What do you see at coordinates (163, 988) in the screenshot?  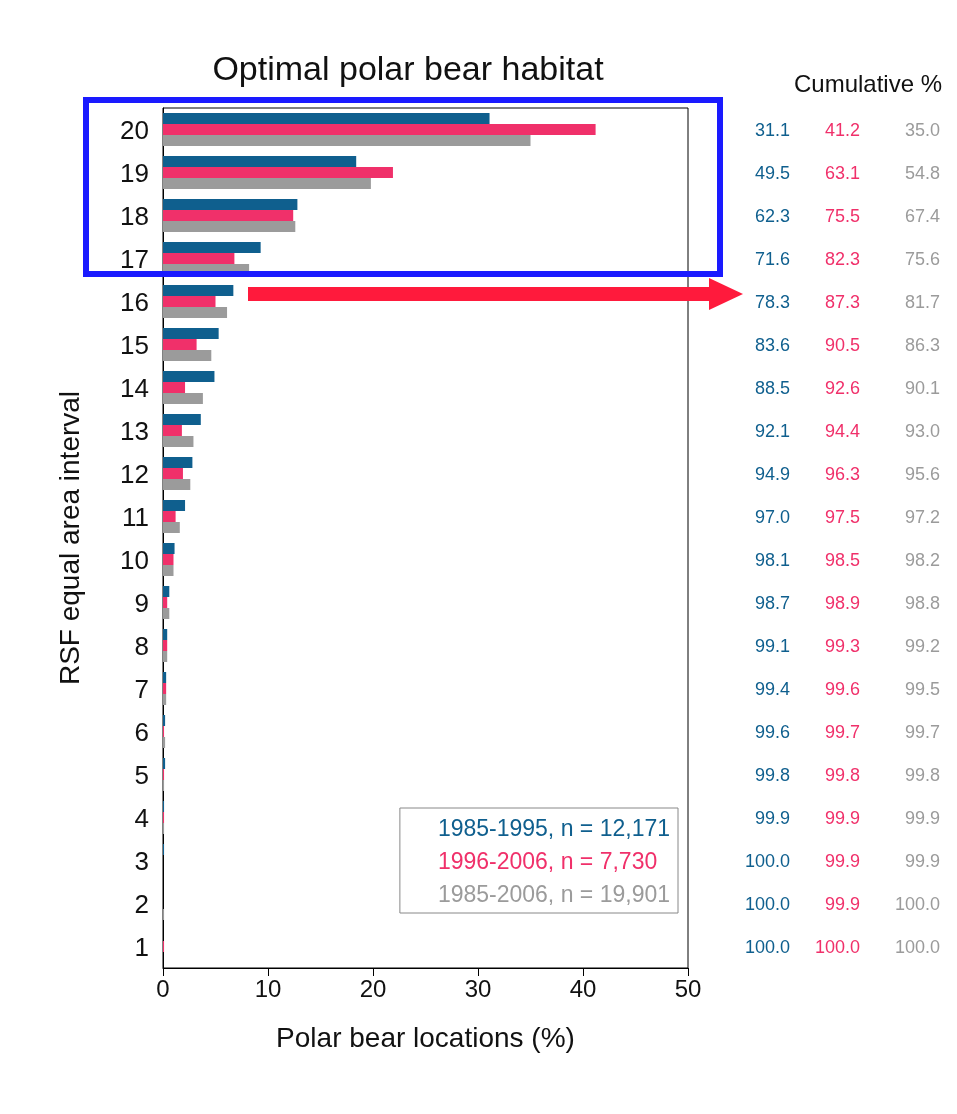 I see `x-tick-label: 0` at bounding box center [163, 988].